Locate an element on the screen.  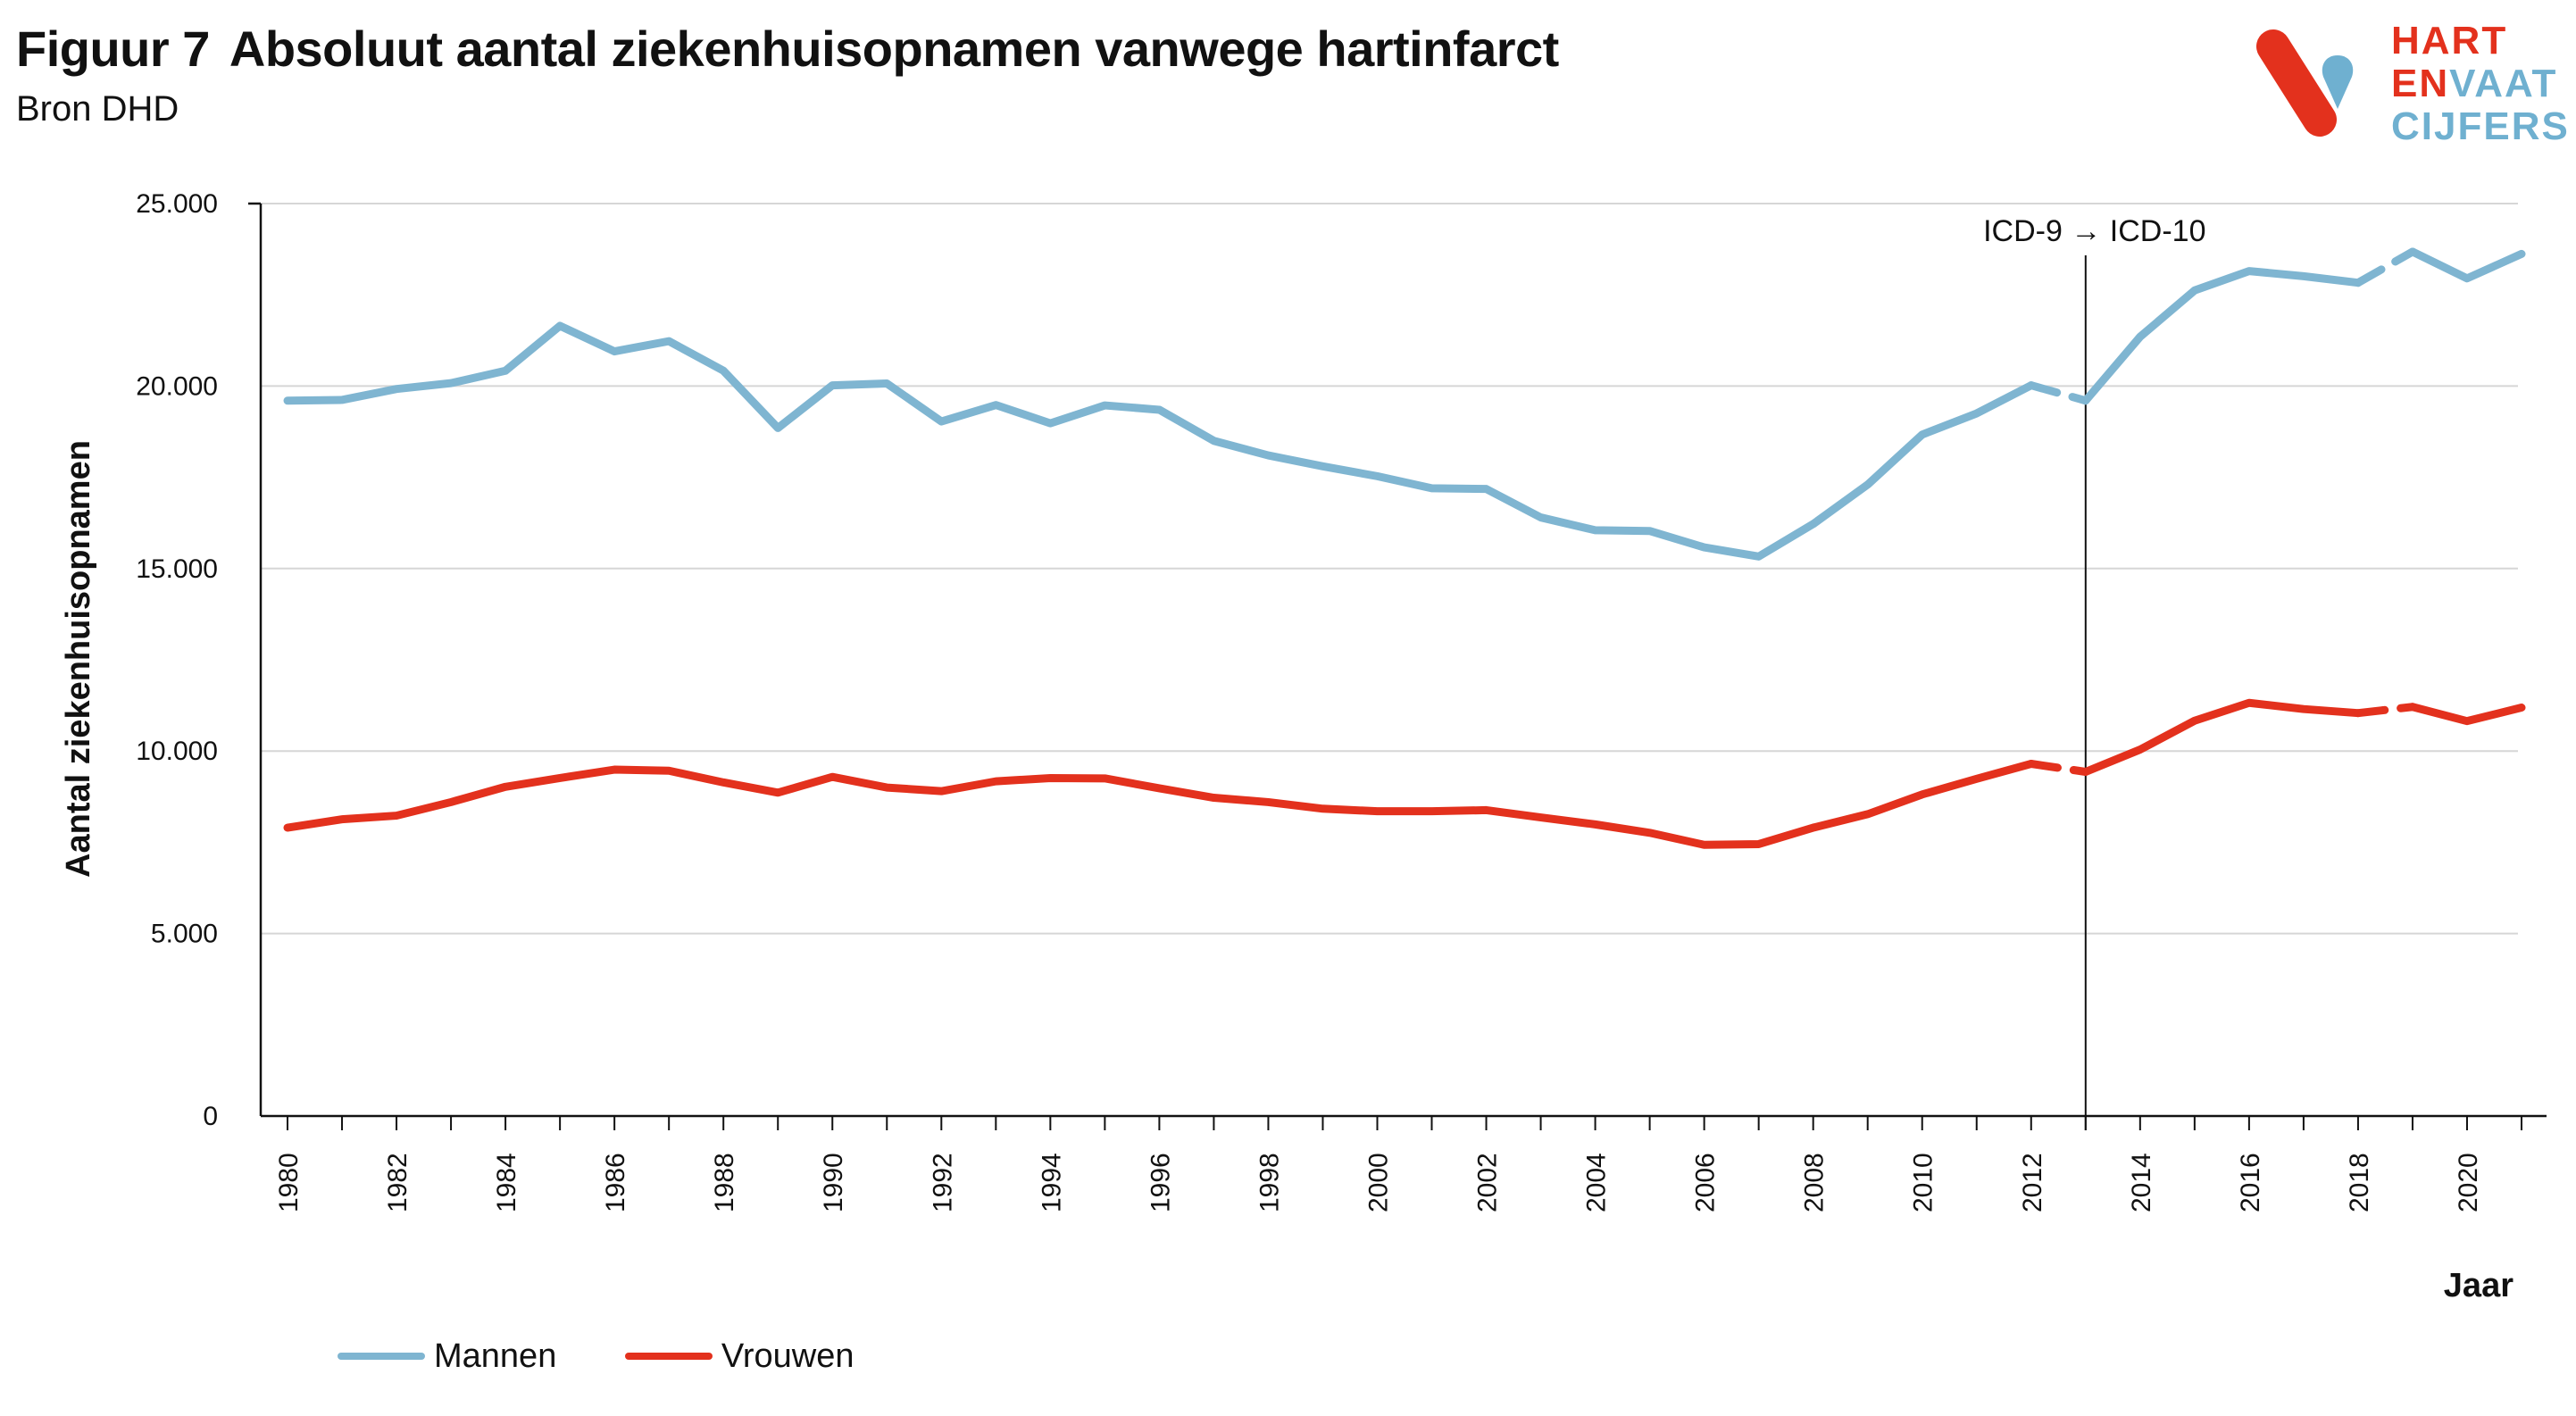
x-tick-label-2000: 2000 is located at coordinates (1378, 1182).